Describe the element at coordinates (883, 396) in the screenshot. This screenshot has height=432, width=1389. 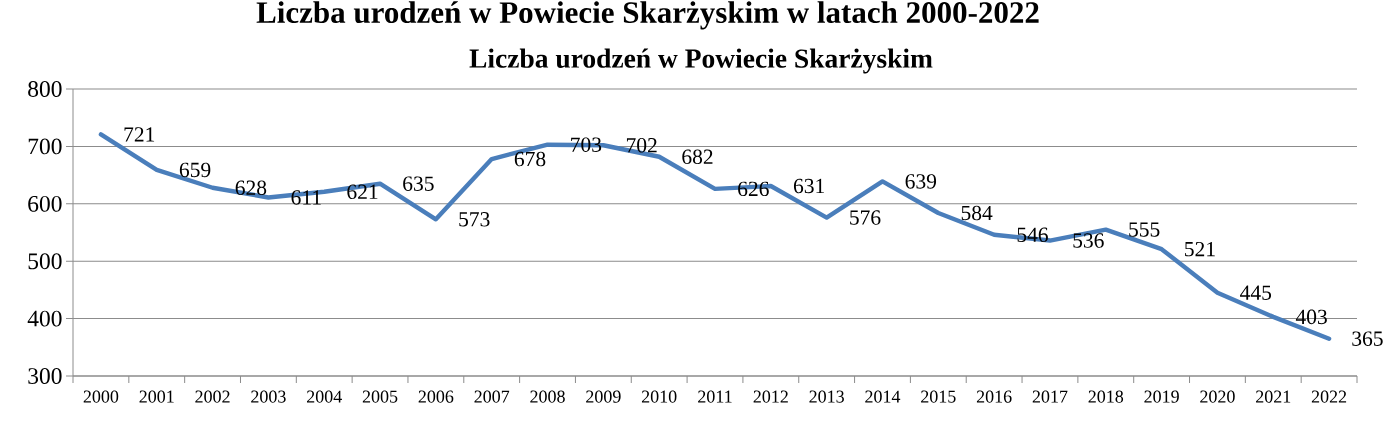
I see `x-tick-label: 2014` at that location.